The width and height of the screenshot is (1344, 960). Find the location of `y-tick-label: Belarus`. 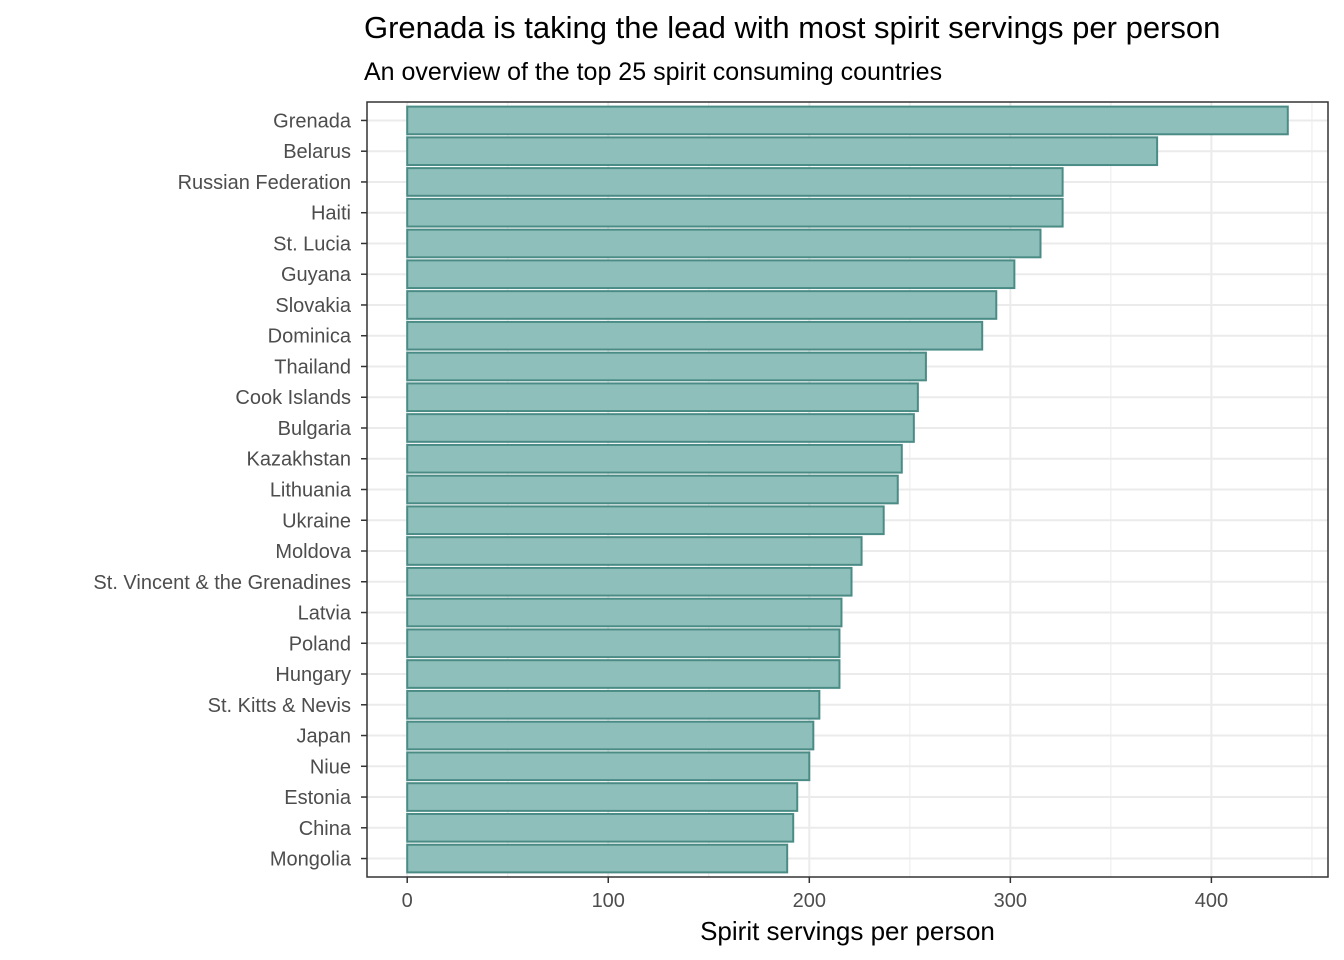

y-tick-label: Belarus is located at coordinates (317, 152).